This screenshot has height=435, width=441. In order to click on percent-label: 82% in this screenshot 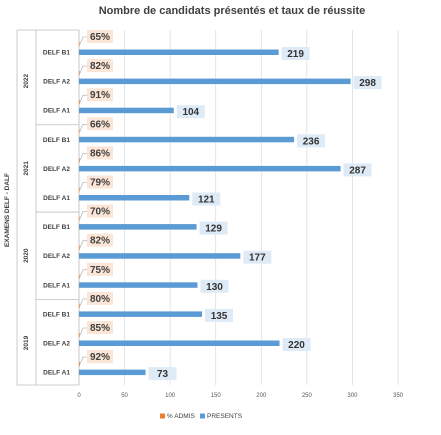, I will do `click(100, 241)`.